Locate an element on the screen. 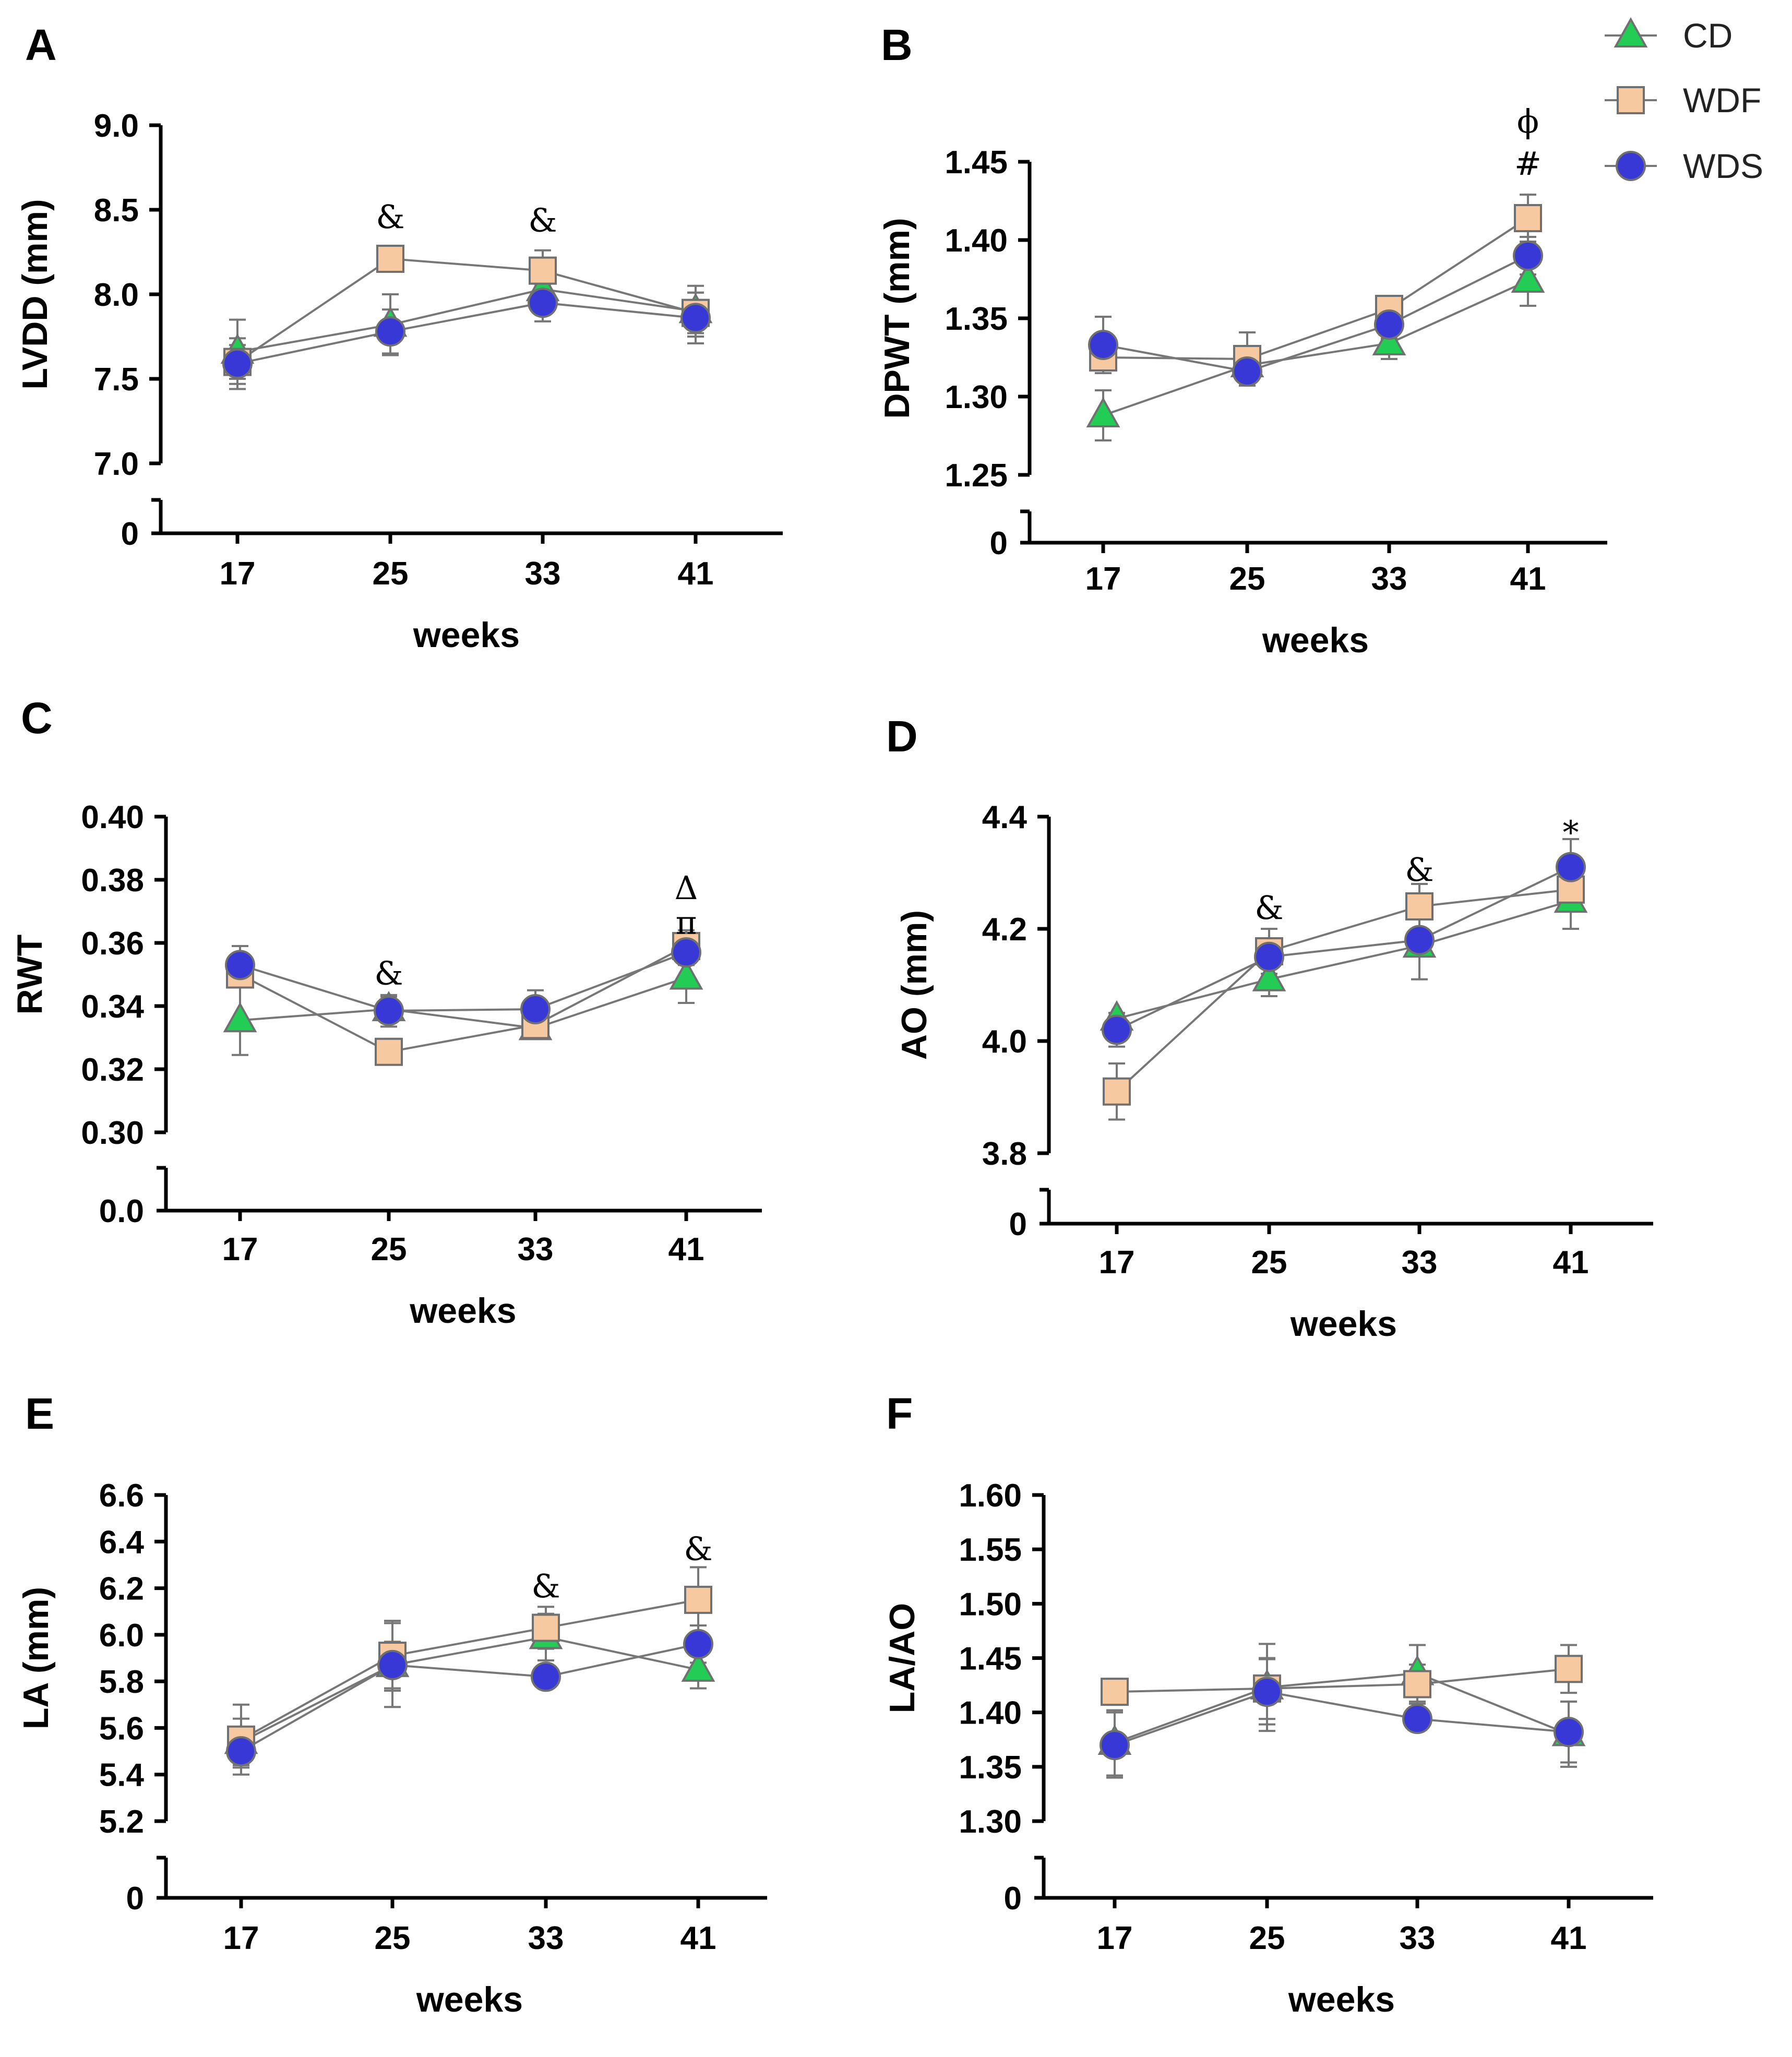 The width and height of the screenshot is (1792, 2057). y-tick-label: 0.36 is located at coordinates (112, 944).